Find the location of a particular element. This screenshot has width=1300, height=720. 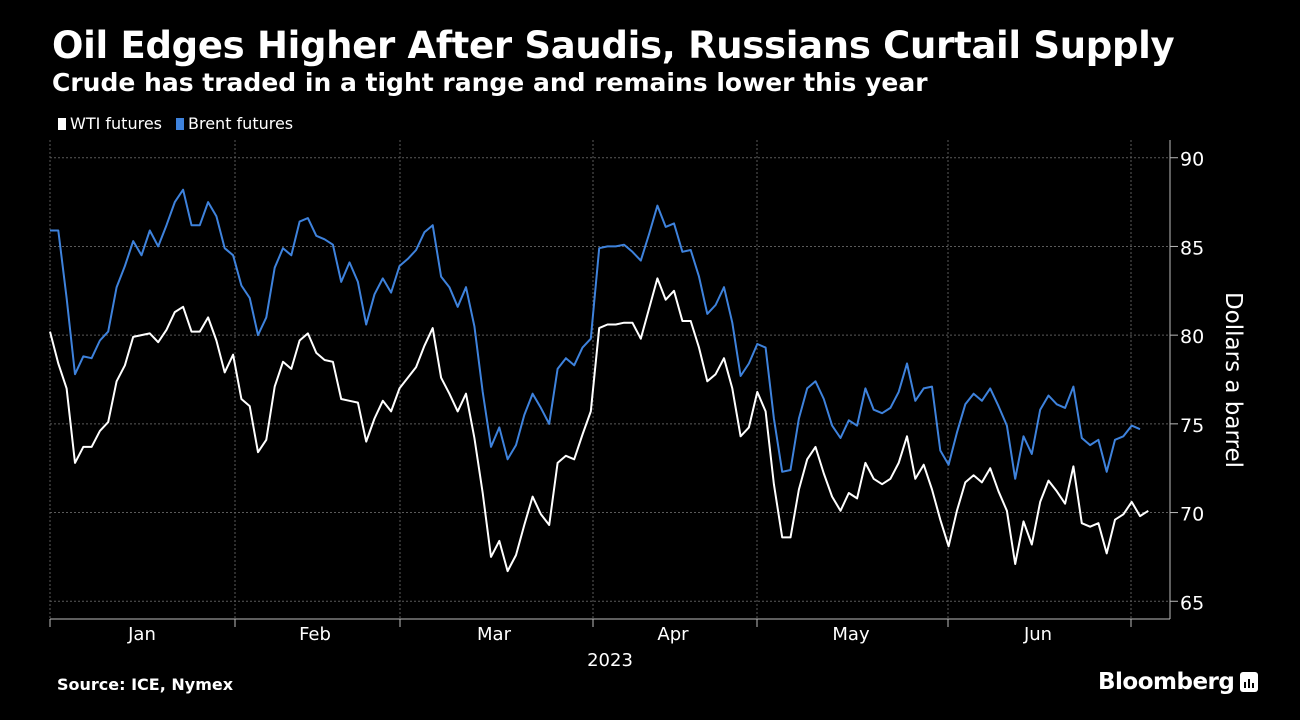

y-tick-label-75: 75 is located at coordinates (1192, 426).